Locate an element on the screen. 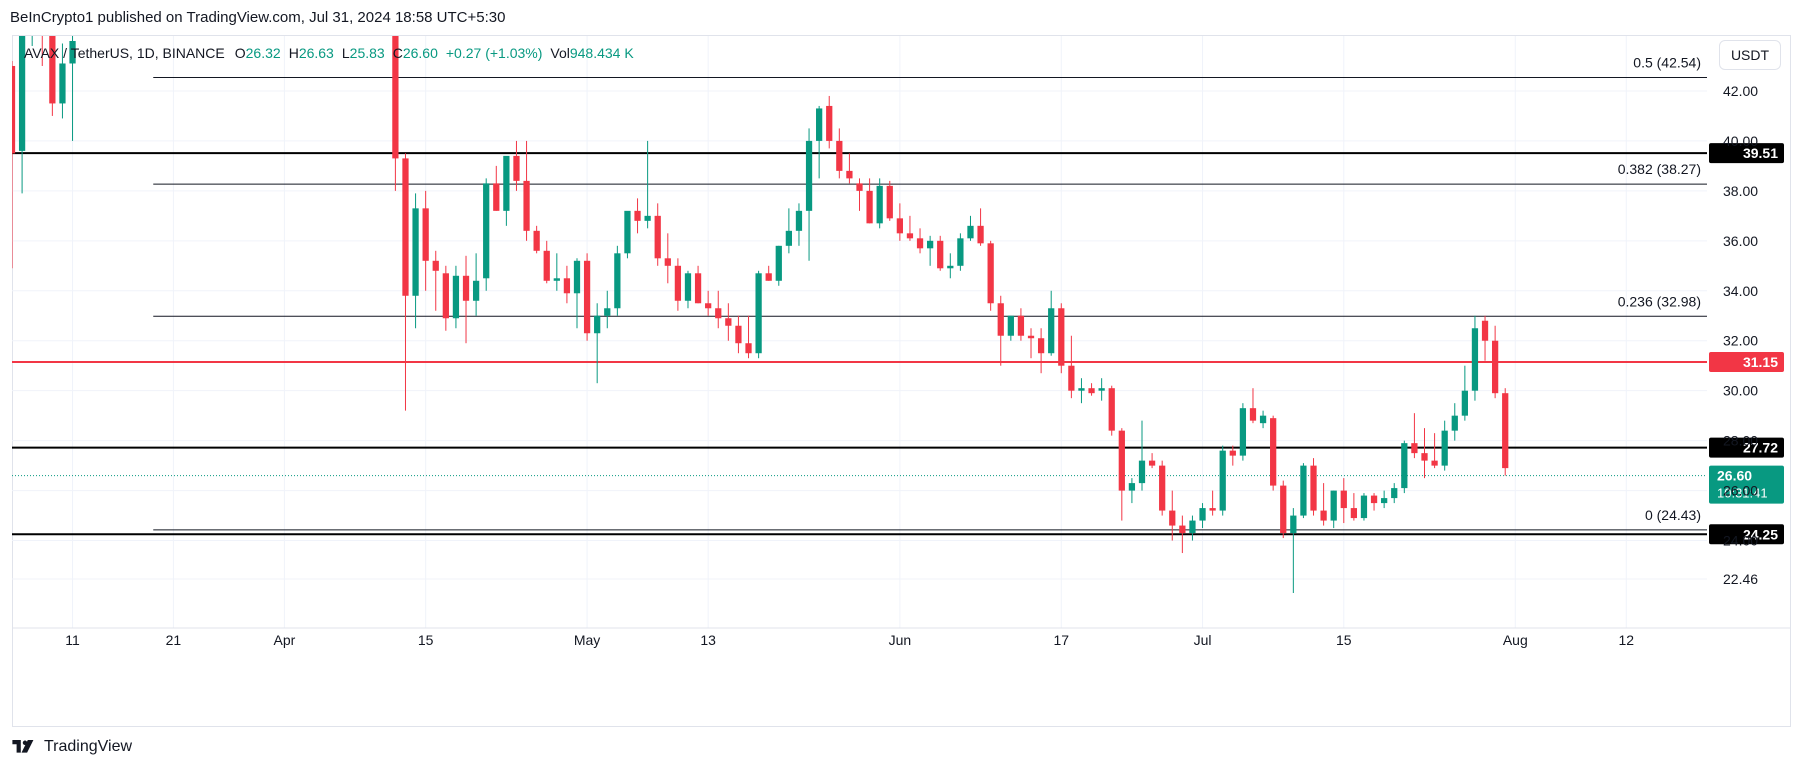 This screenshot has height=768, width=1804. currency-button: USDT is located at coordinates (1750, 55).